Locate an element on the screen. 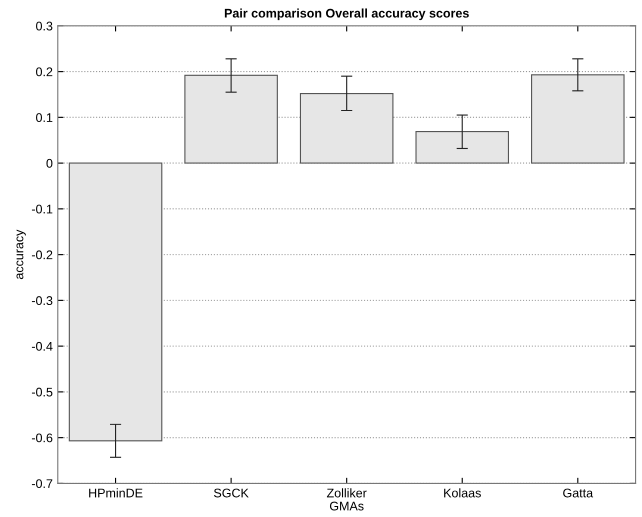 This screenshot has width=642, height=517. chart-title: Pair comparison Overall accuracy scores is located at coordinates (346, 14).